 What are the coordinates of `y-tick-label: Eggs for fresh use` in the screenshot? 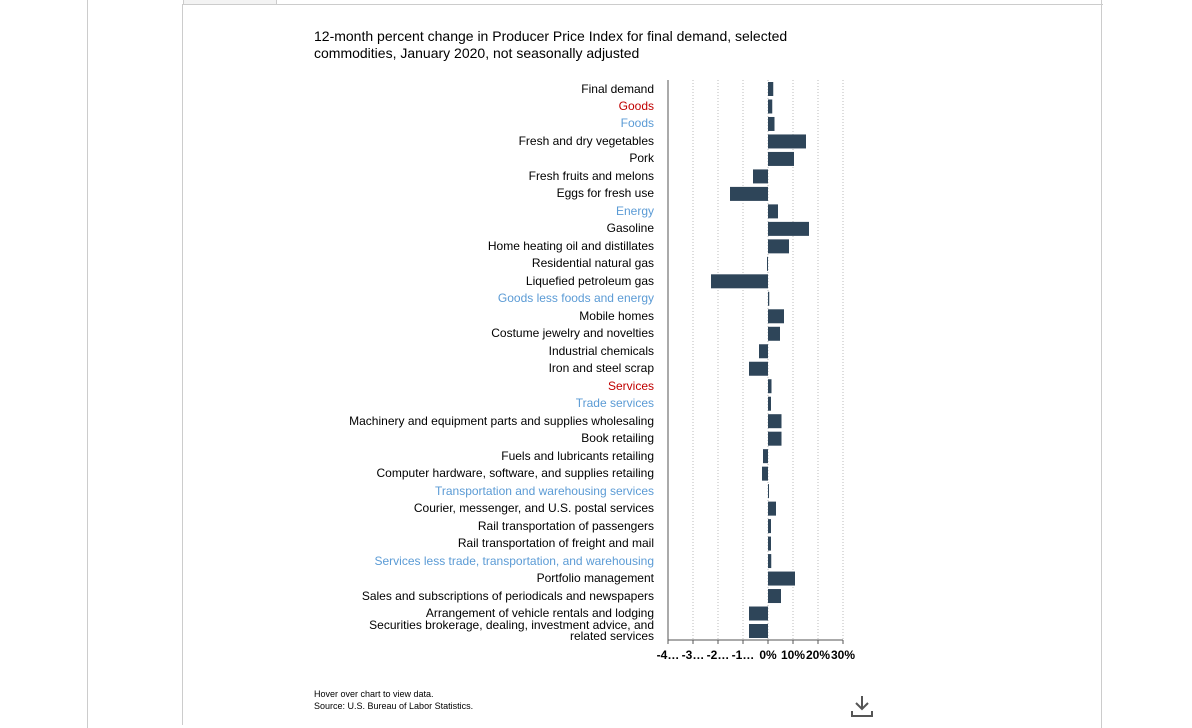 It's located at (605, 193).